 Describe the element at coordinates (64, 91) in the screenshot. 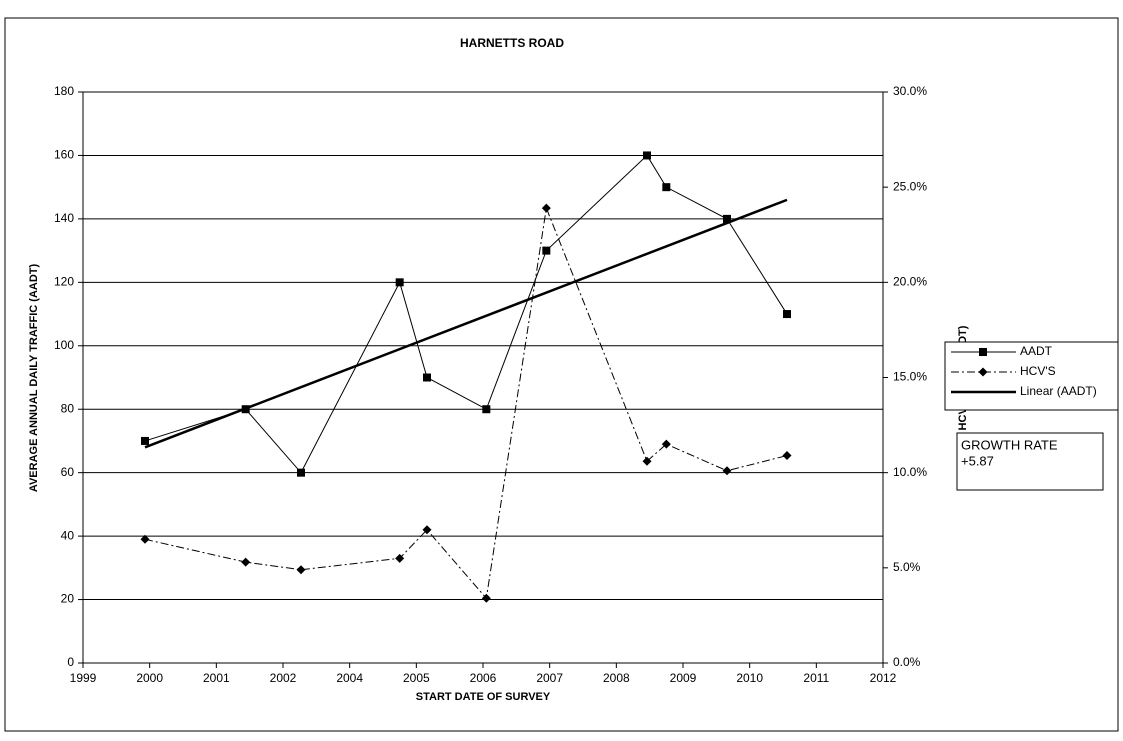

I see `y-tick-label: 180` at that location.